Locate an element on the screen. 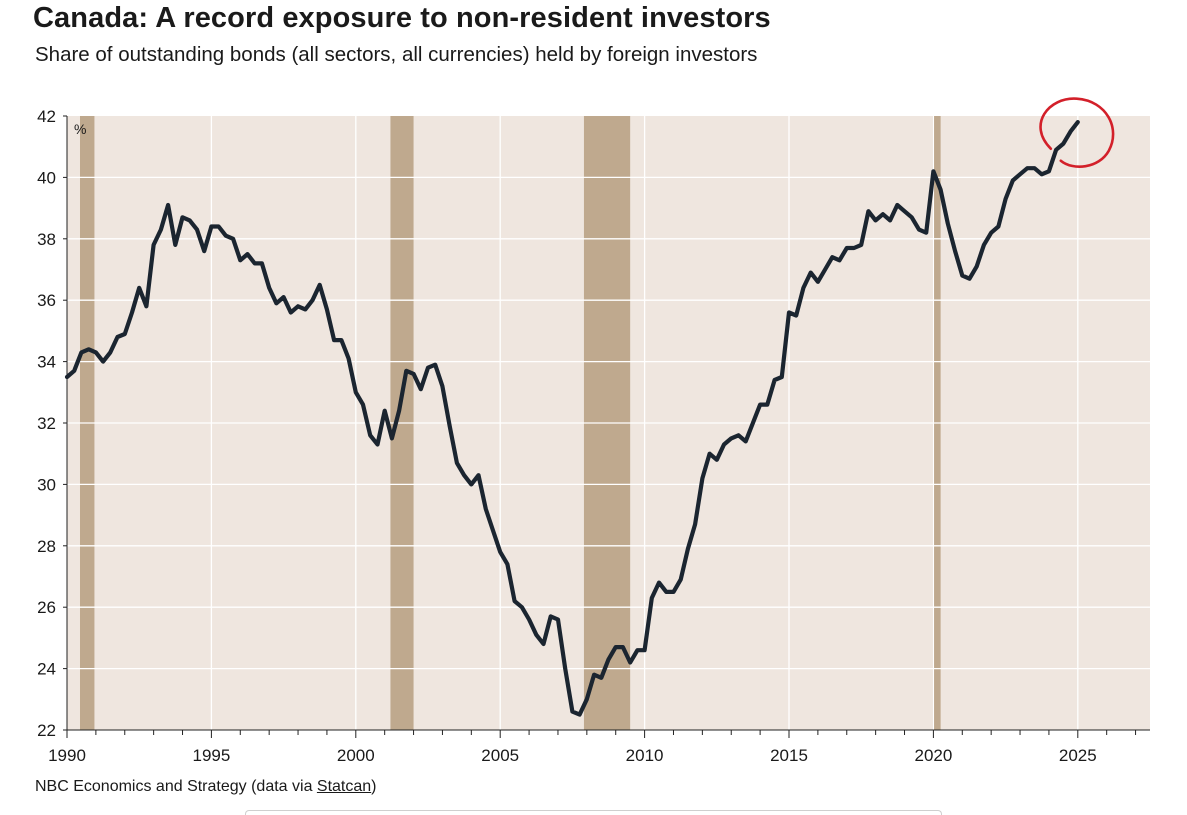 The image size is (1187, 815). y-tick-label: 24 is located at coordinates (46, 669).